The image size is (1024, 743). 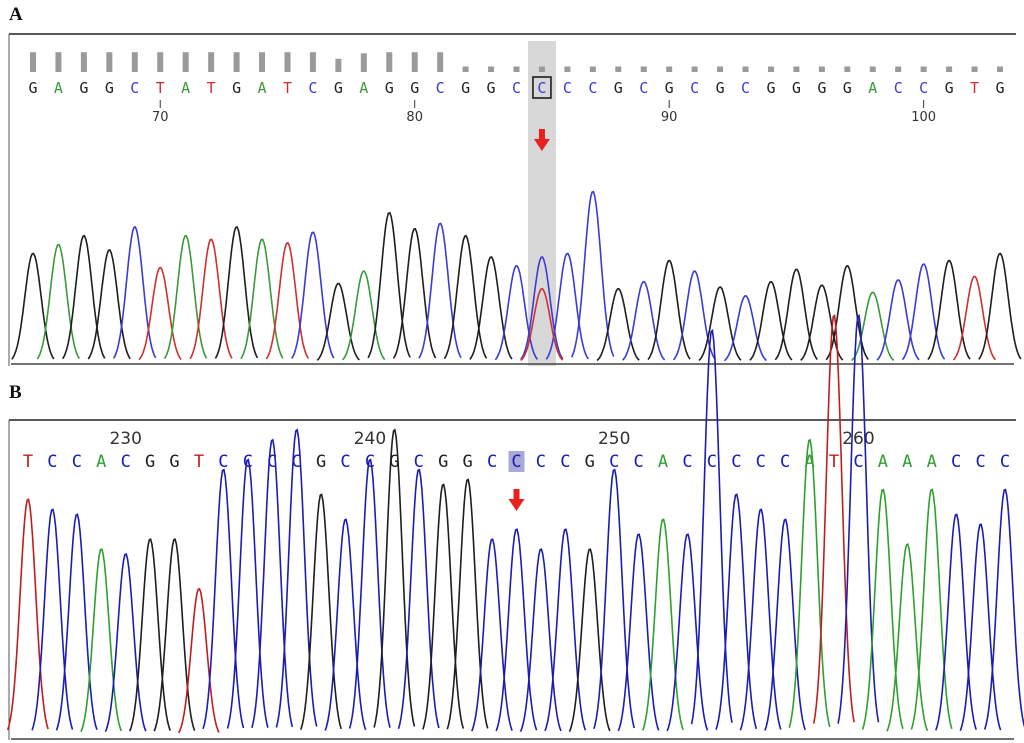 I want to click on highlight-box, so click(x=542, y=87).